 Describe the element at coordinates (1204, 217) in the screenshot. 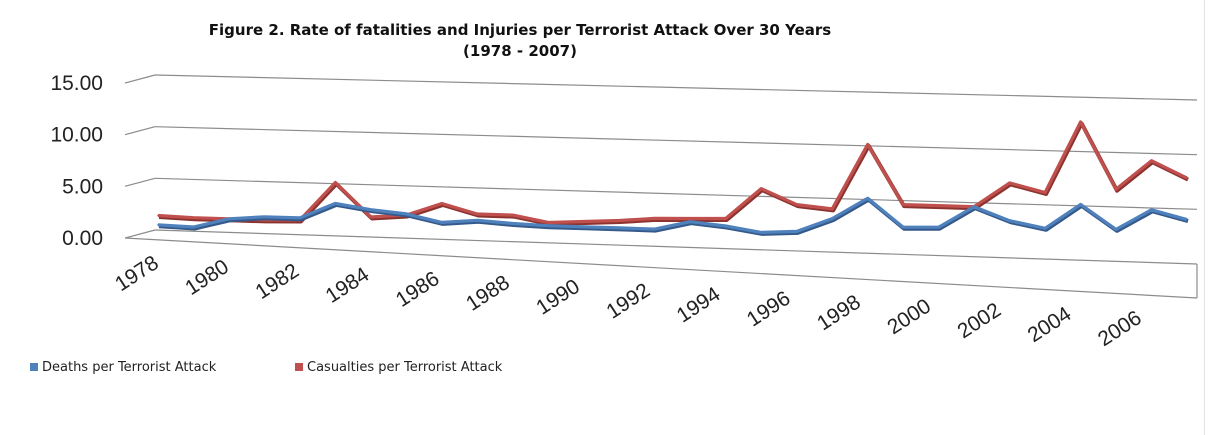

I see `frame-border` at that location.